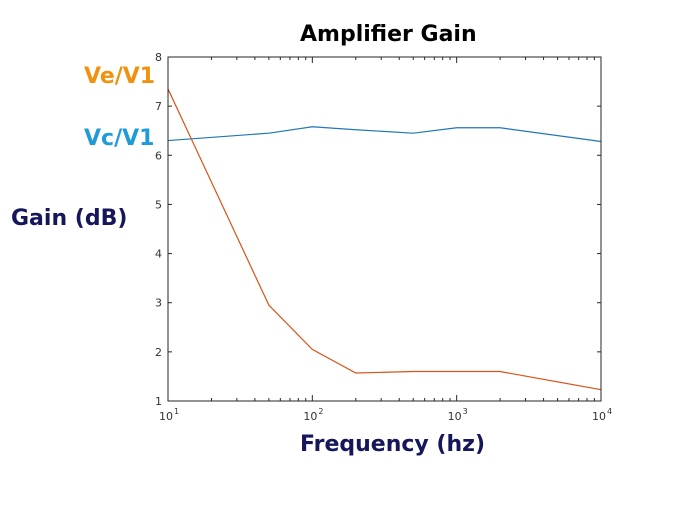 The width and height of the screenshot is (692, 511). What do you see at coordinates (158, 57) in the screenshot?
I see `y-tick-label: 8` at bounding box center [158, 57].